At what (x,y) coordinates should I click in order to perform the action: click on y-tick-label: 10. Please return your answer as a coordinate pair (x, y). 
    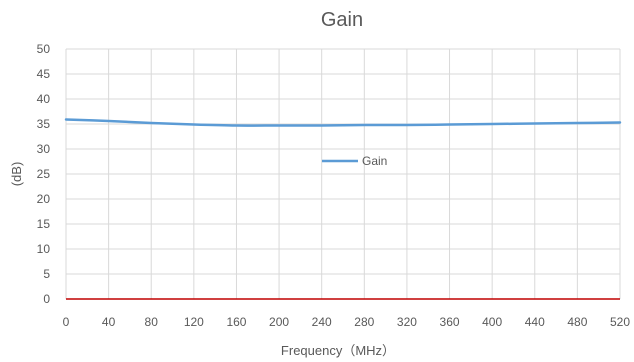
    Looking at the image, I should click on (44, 249).